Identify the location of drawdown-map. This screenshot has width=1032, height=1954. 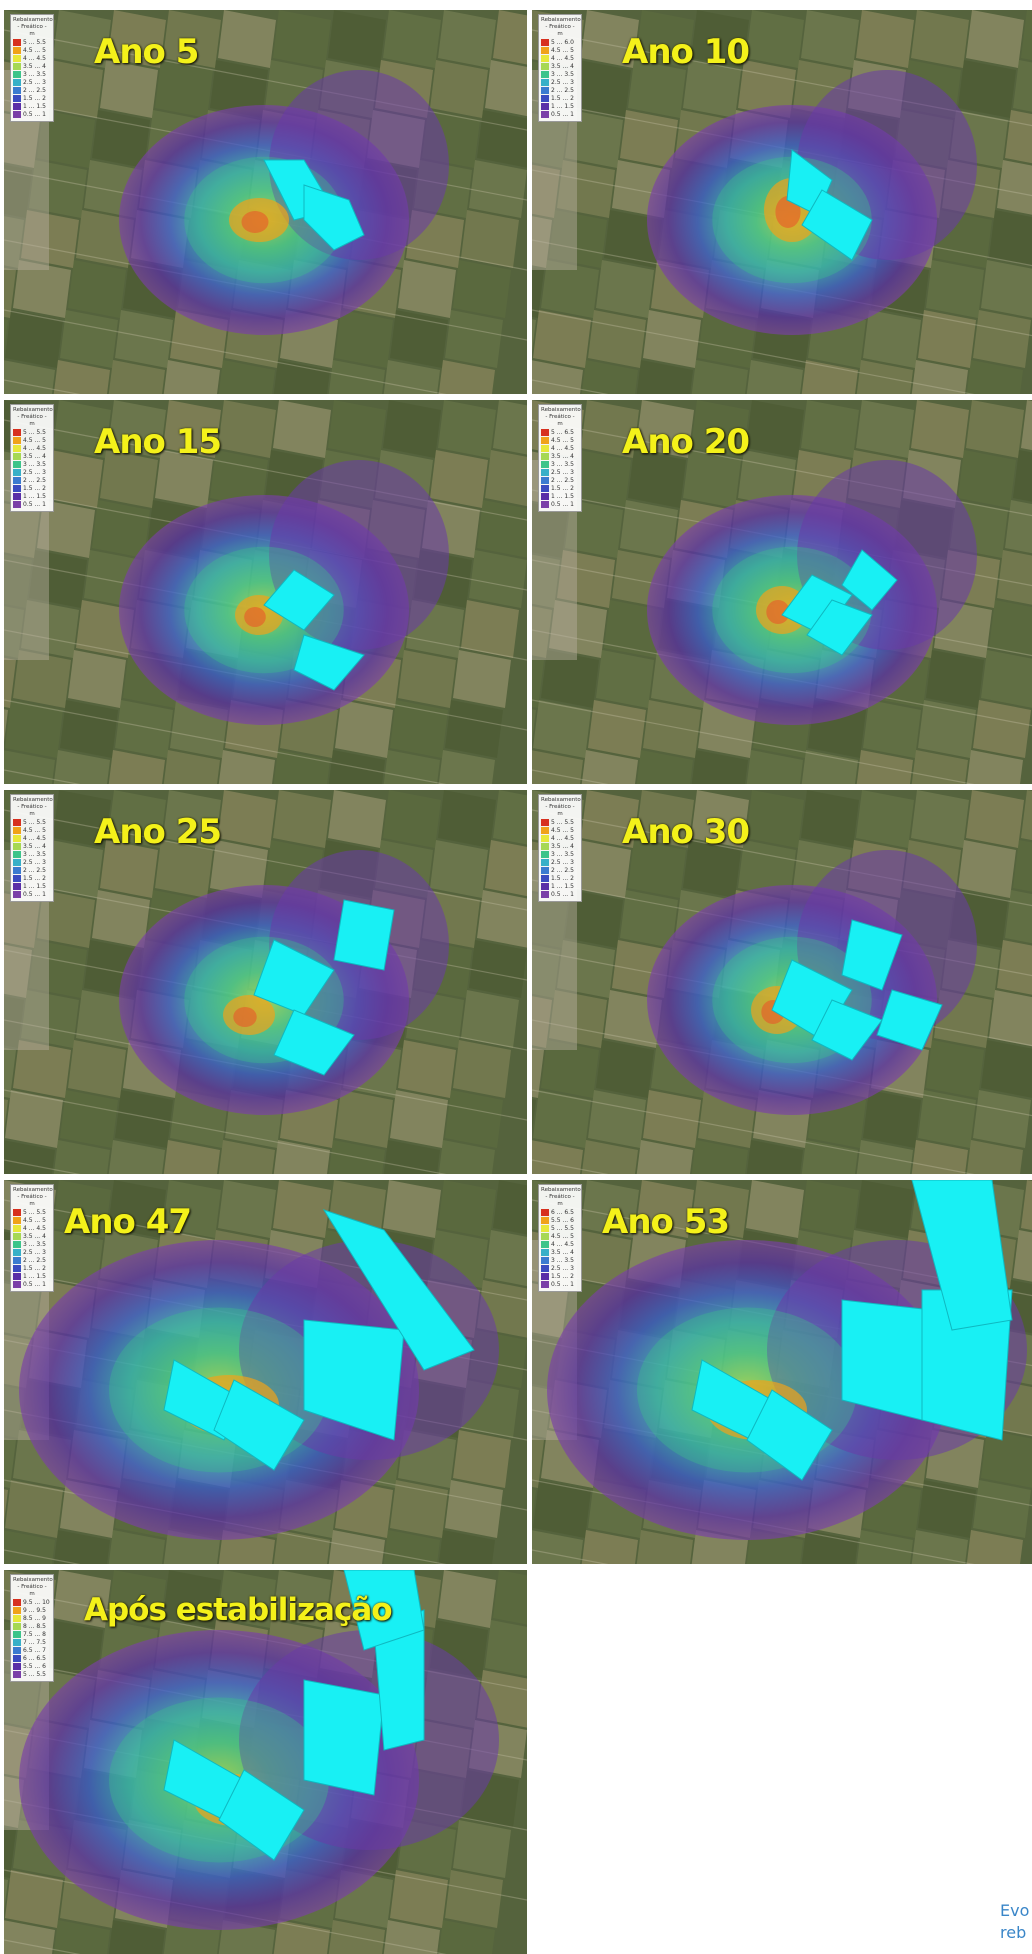
(265, 1762).